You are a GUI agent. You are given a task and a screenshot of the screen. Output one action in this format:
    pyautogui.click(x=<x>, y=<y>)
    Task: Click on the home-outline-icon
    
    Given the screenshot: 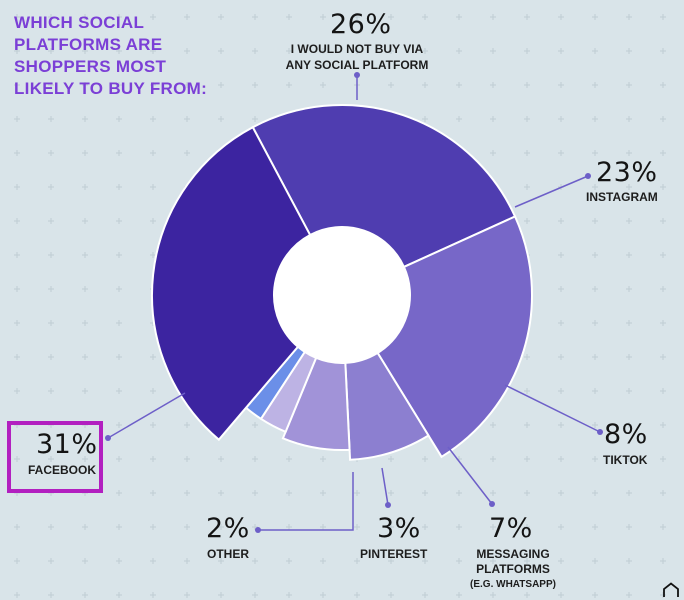 What is the action you would take?
    pyautogui.click(x=671, y=590)
    